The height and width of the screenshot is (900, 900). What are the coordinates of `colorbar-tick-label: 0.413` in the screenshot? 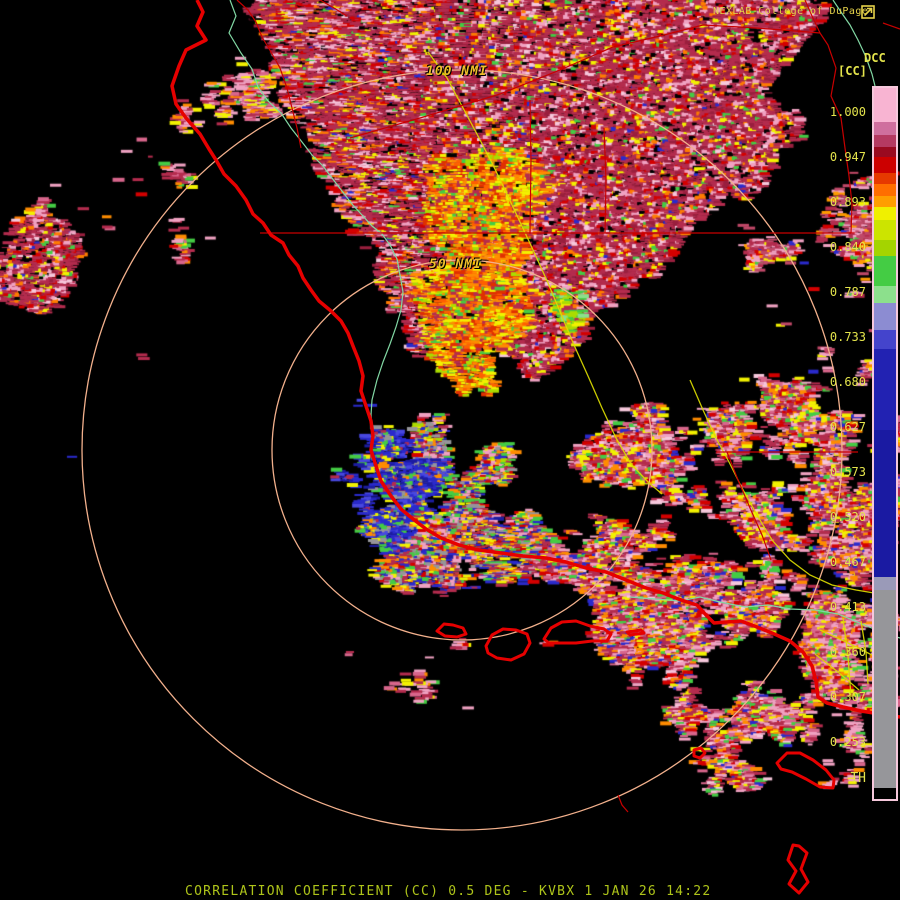 It's located at (847, 607).